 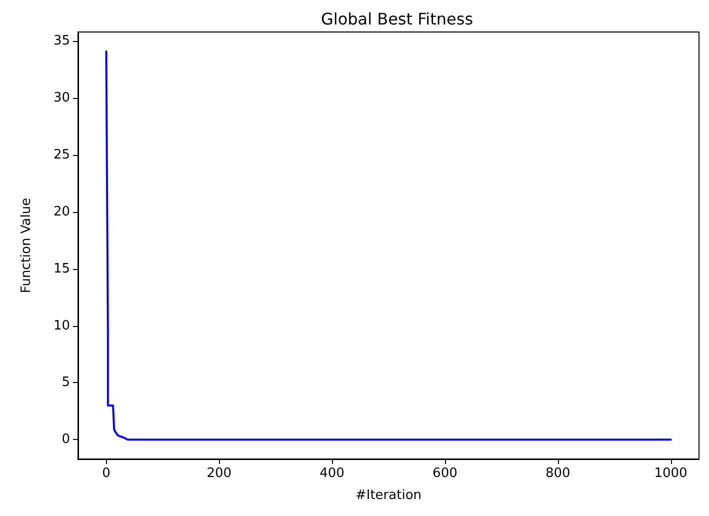 I want to click on x-tick-label: 600, so click(x=445, y=473).